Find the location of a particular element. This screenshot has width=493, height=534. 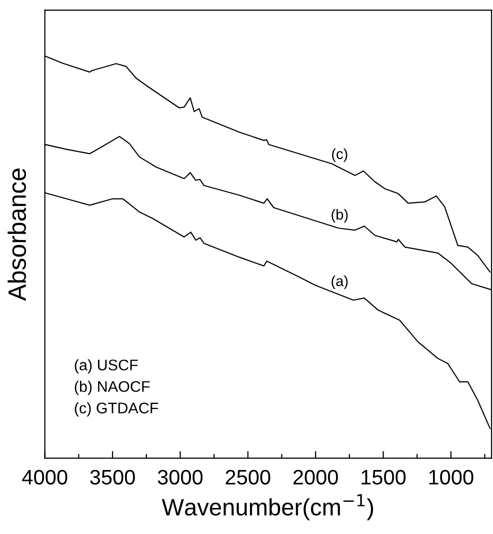

x-tick-label: 1500 is located at coordinates (384, 477).